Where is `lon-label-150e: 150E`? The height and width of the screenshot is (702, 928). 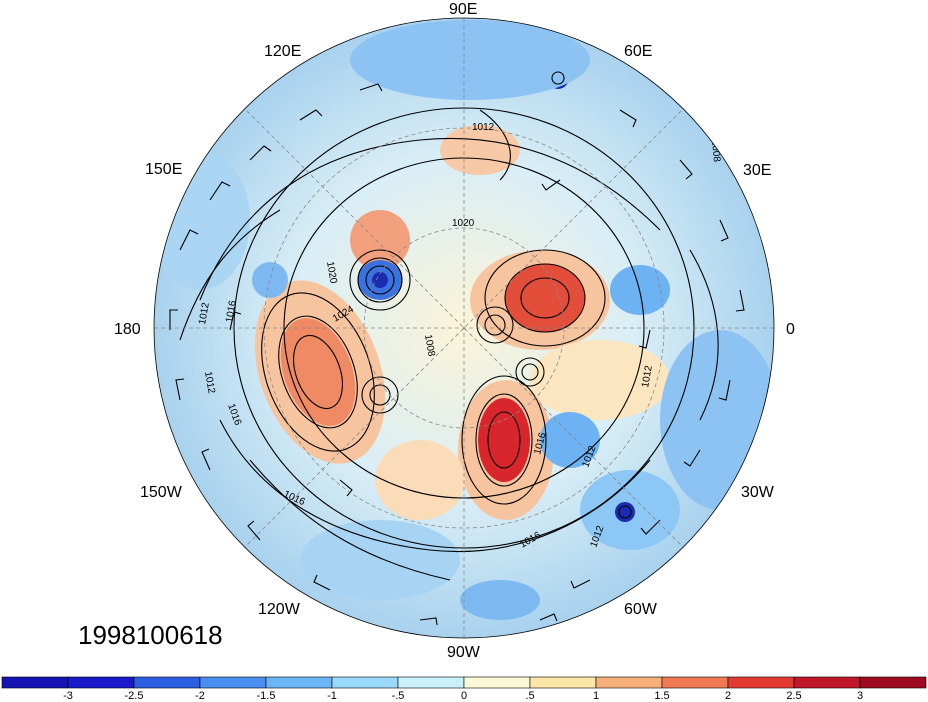
lon-label-150e: 150E is located at coordinates (163, 169).